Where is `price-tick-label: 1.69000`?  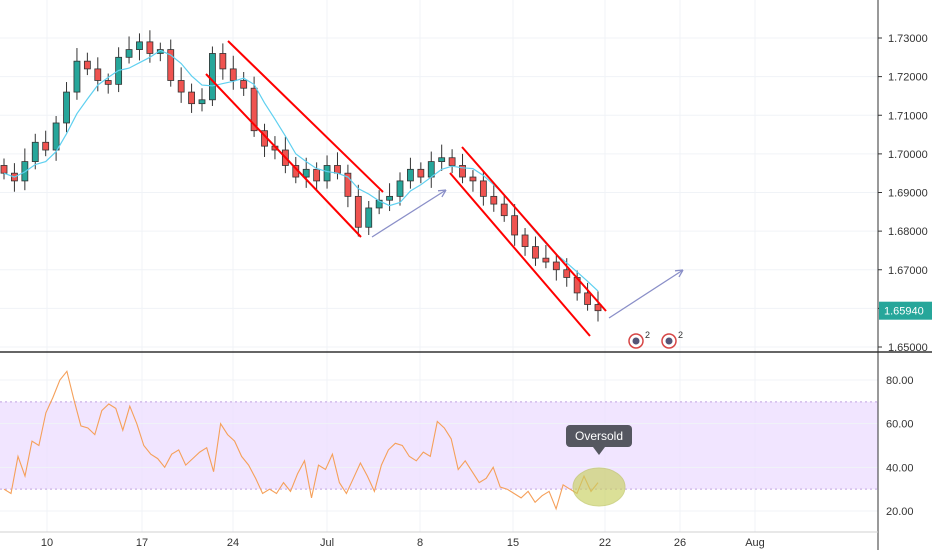
price-tick-label: 1.69000 is located at coordinates (908, 194).